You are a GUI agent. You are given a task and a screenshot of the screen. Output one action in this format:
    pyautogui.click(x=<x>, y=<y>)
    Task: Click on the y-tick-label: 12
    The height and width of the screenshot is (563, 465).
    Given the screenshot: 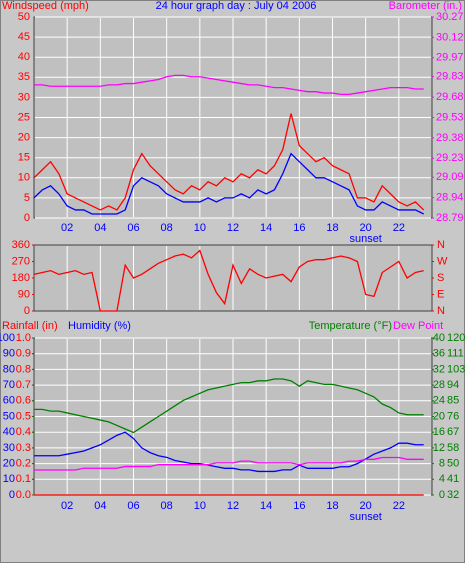 What is the action you would take?
    pyautogui.click(x=439, y=448)
    